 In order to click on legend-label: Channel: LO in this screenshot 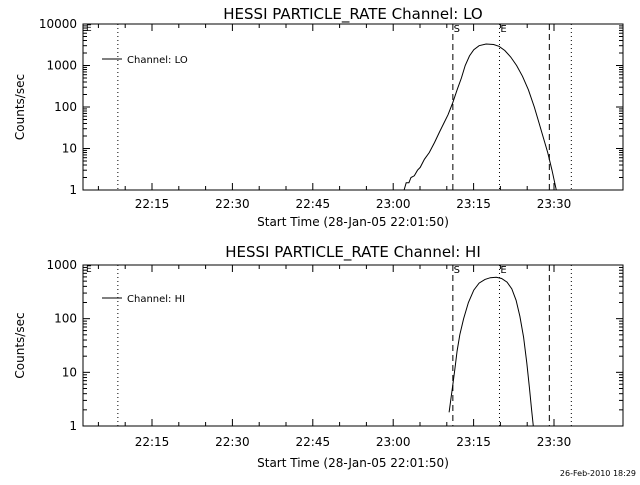, I will do `click(157, 60)`.